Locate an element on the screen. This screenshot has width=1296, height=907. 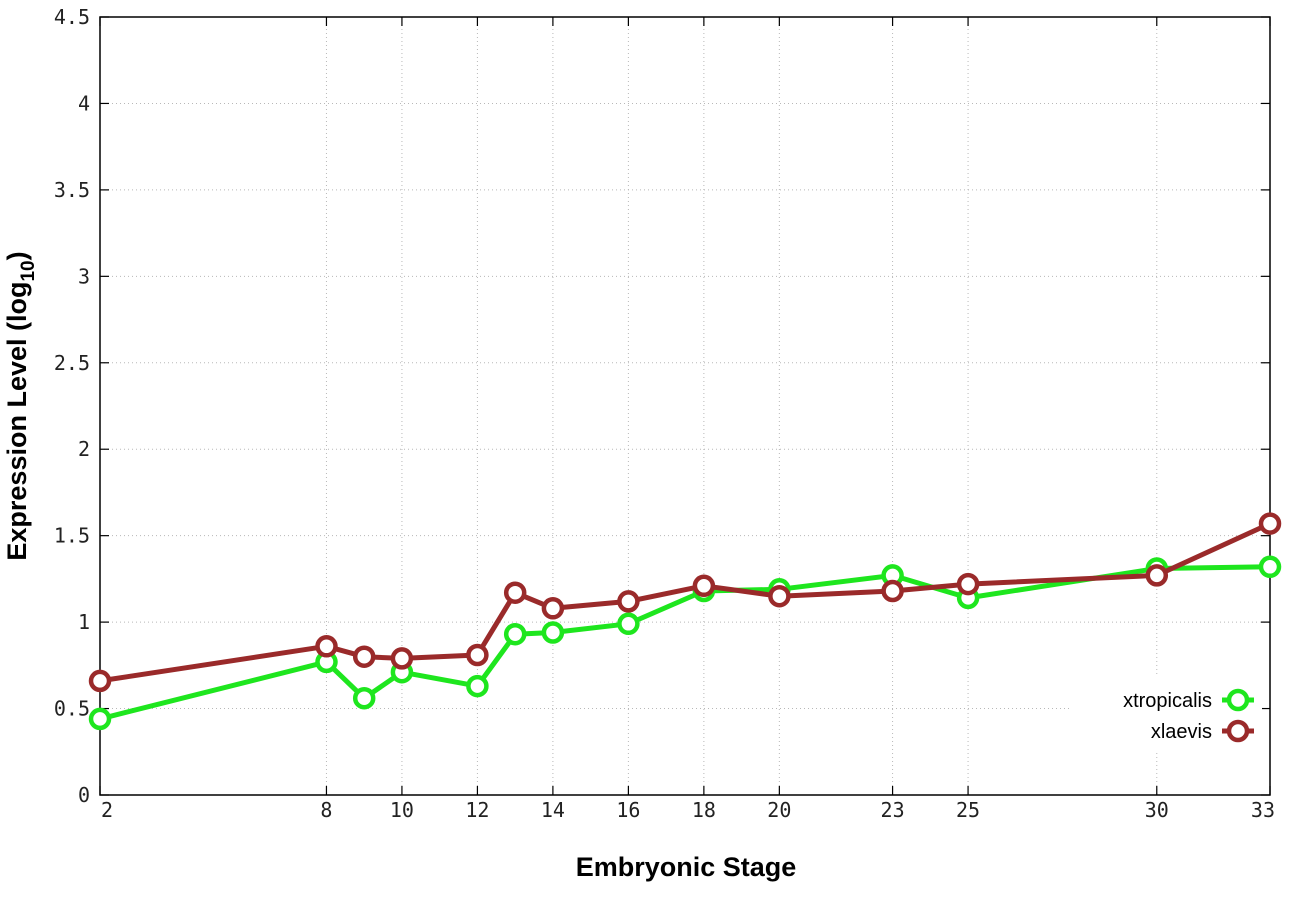
y-tick-label: 2.5 is located at coordinates (72, 363).